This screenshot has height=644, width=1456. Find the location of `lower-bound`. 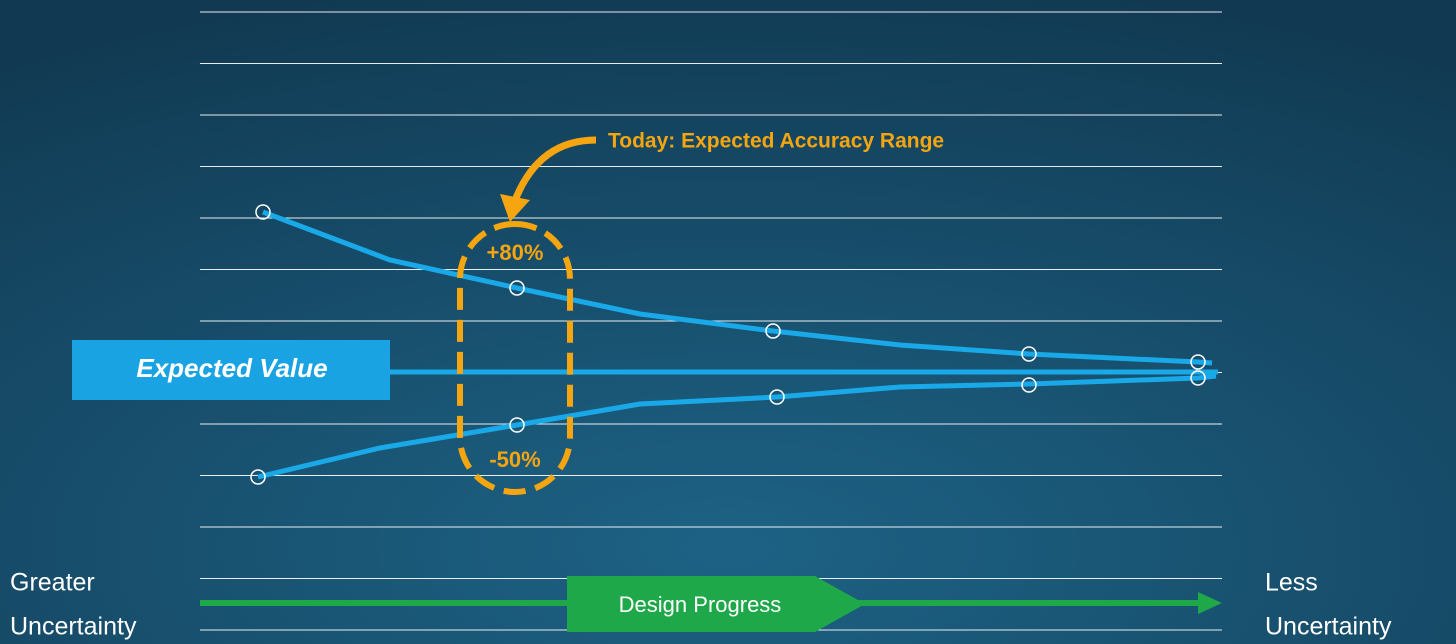

lower-bound is located at coordinates (737, 426).